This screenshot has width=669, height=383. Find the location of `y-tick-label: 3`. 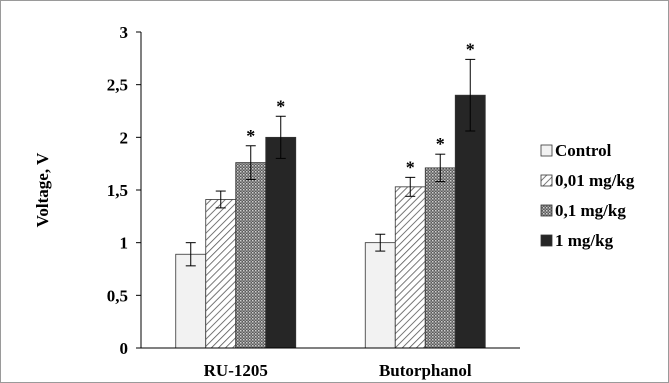

y-tick-label: 3 is located at coordinates (124, 32).